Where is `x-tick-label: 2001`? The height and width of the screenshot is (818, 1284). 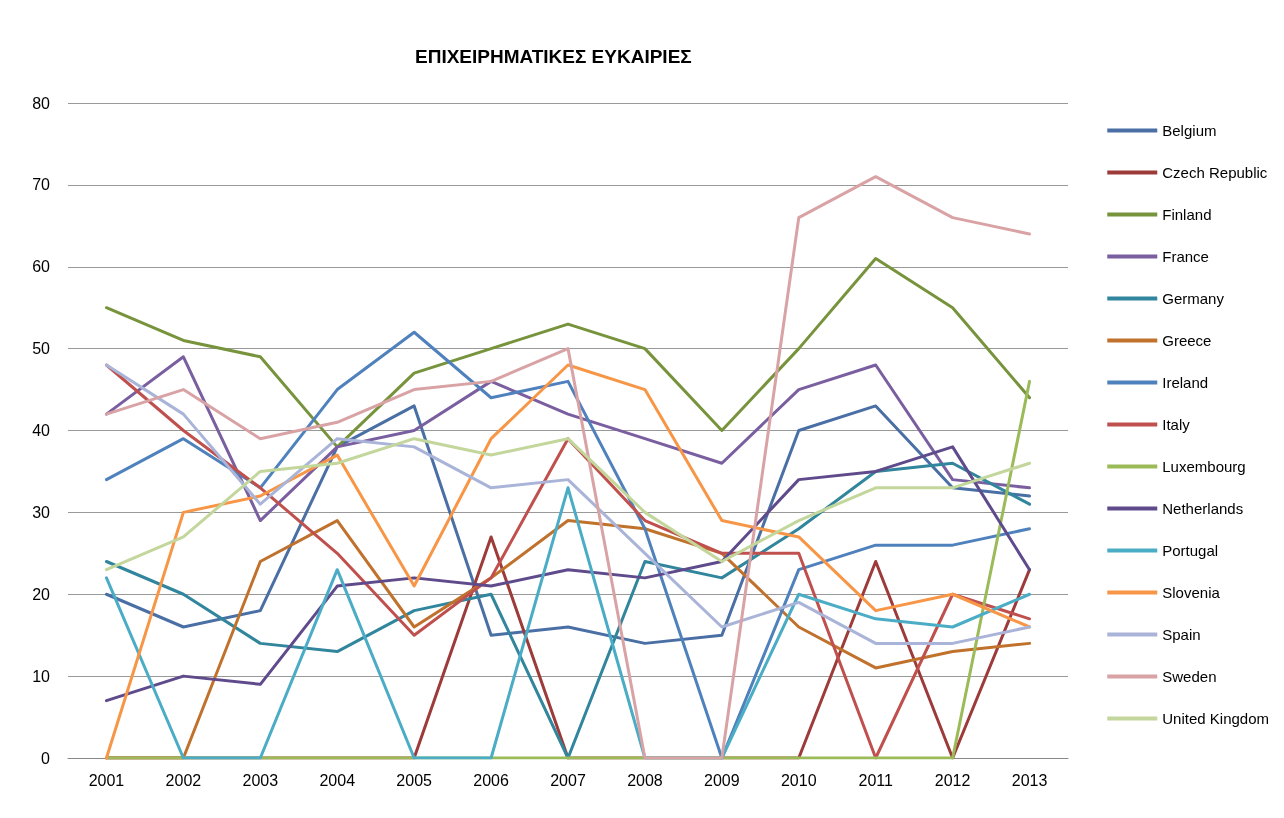 x-tick-label: 2001 is located at coordinates (106, 780).